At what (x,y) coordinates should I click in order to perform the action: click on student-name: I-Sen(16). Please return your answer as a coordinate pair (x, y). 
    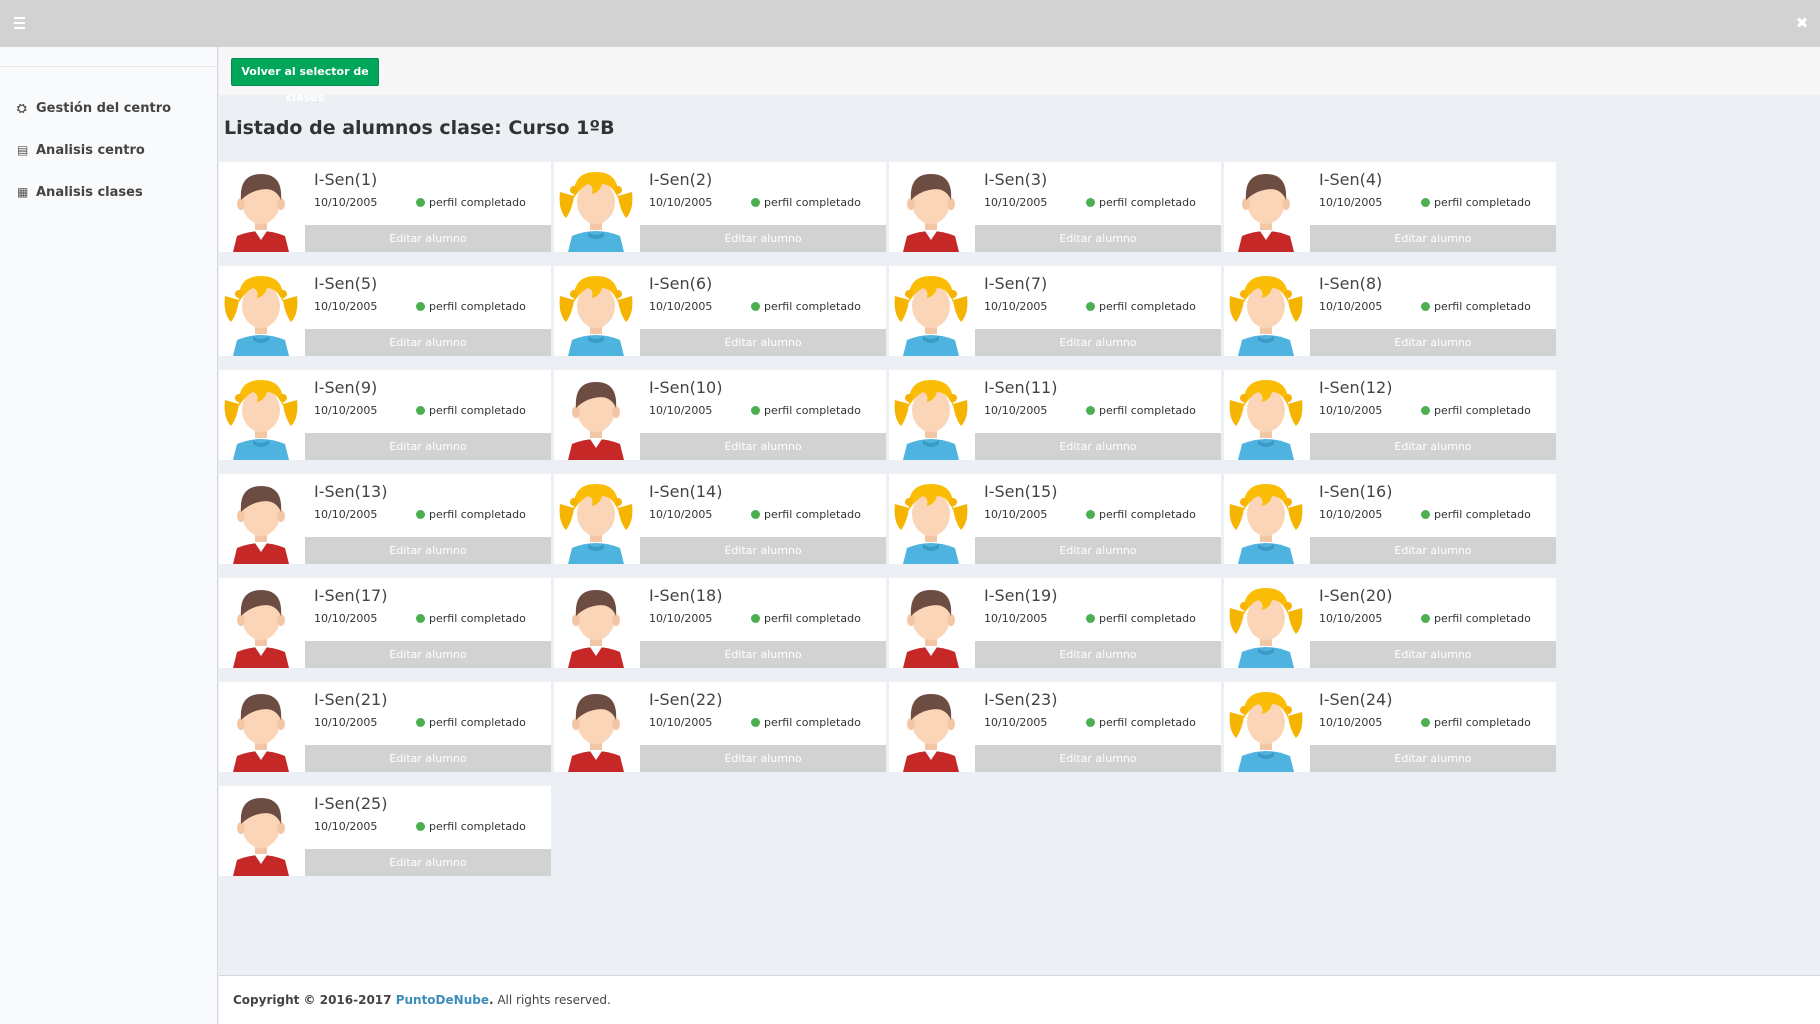
    Looking at the image, I should click on (1356, 491).